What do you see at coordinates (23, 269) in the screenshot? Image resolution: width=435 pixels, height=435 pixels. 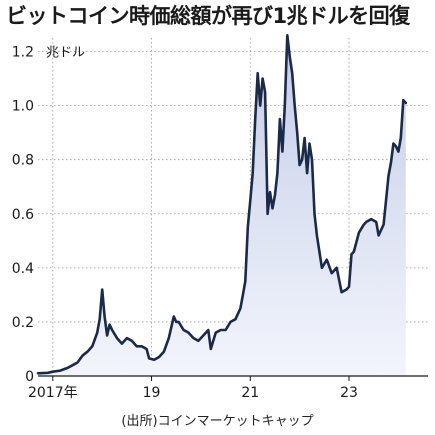 I see `y-tick-label: 0.4` at bounding box center [23, 269].